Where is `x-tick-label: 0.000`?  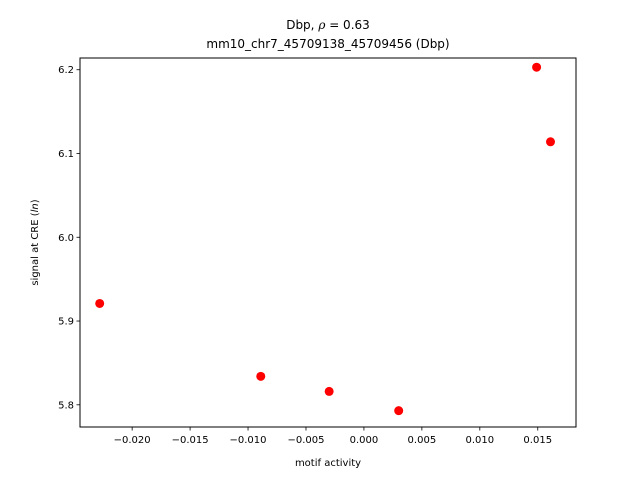
x-tick-label: 0.000 is located at coordinates (364, 440).